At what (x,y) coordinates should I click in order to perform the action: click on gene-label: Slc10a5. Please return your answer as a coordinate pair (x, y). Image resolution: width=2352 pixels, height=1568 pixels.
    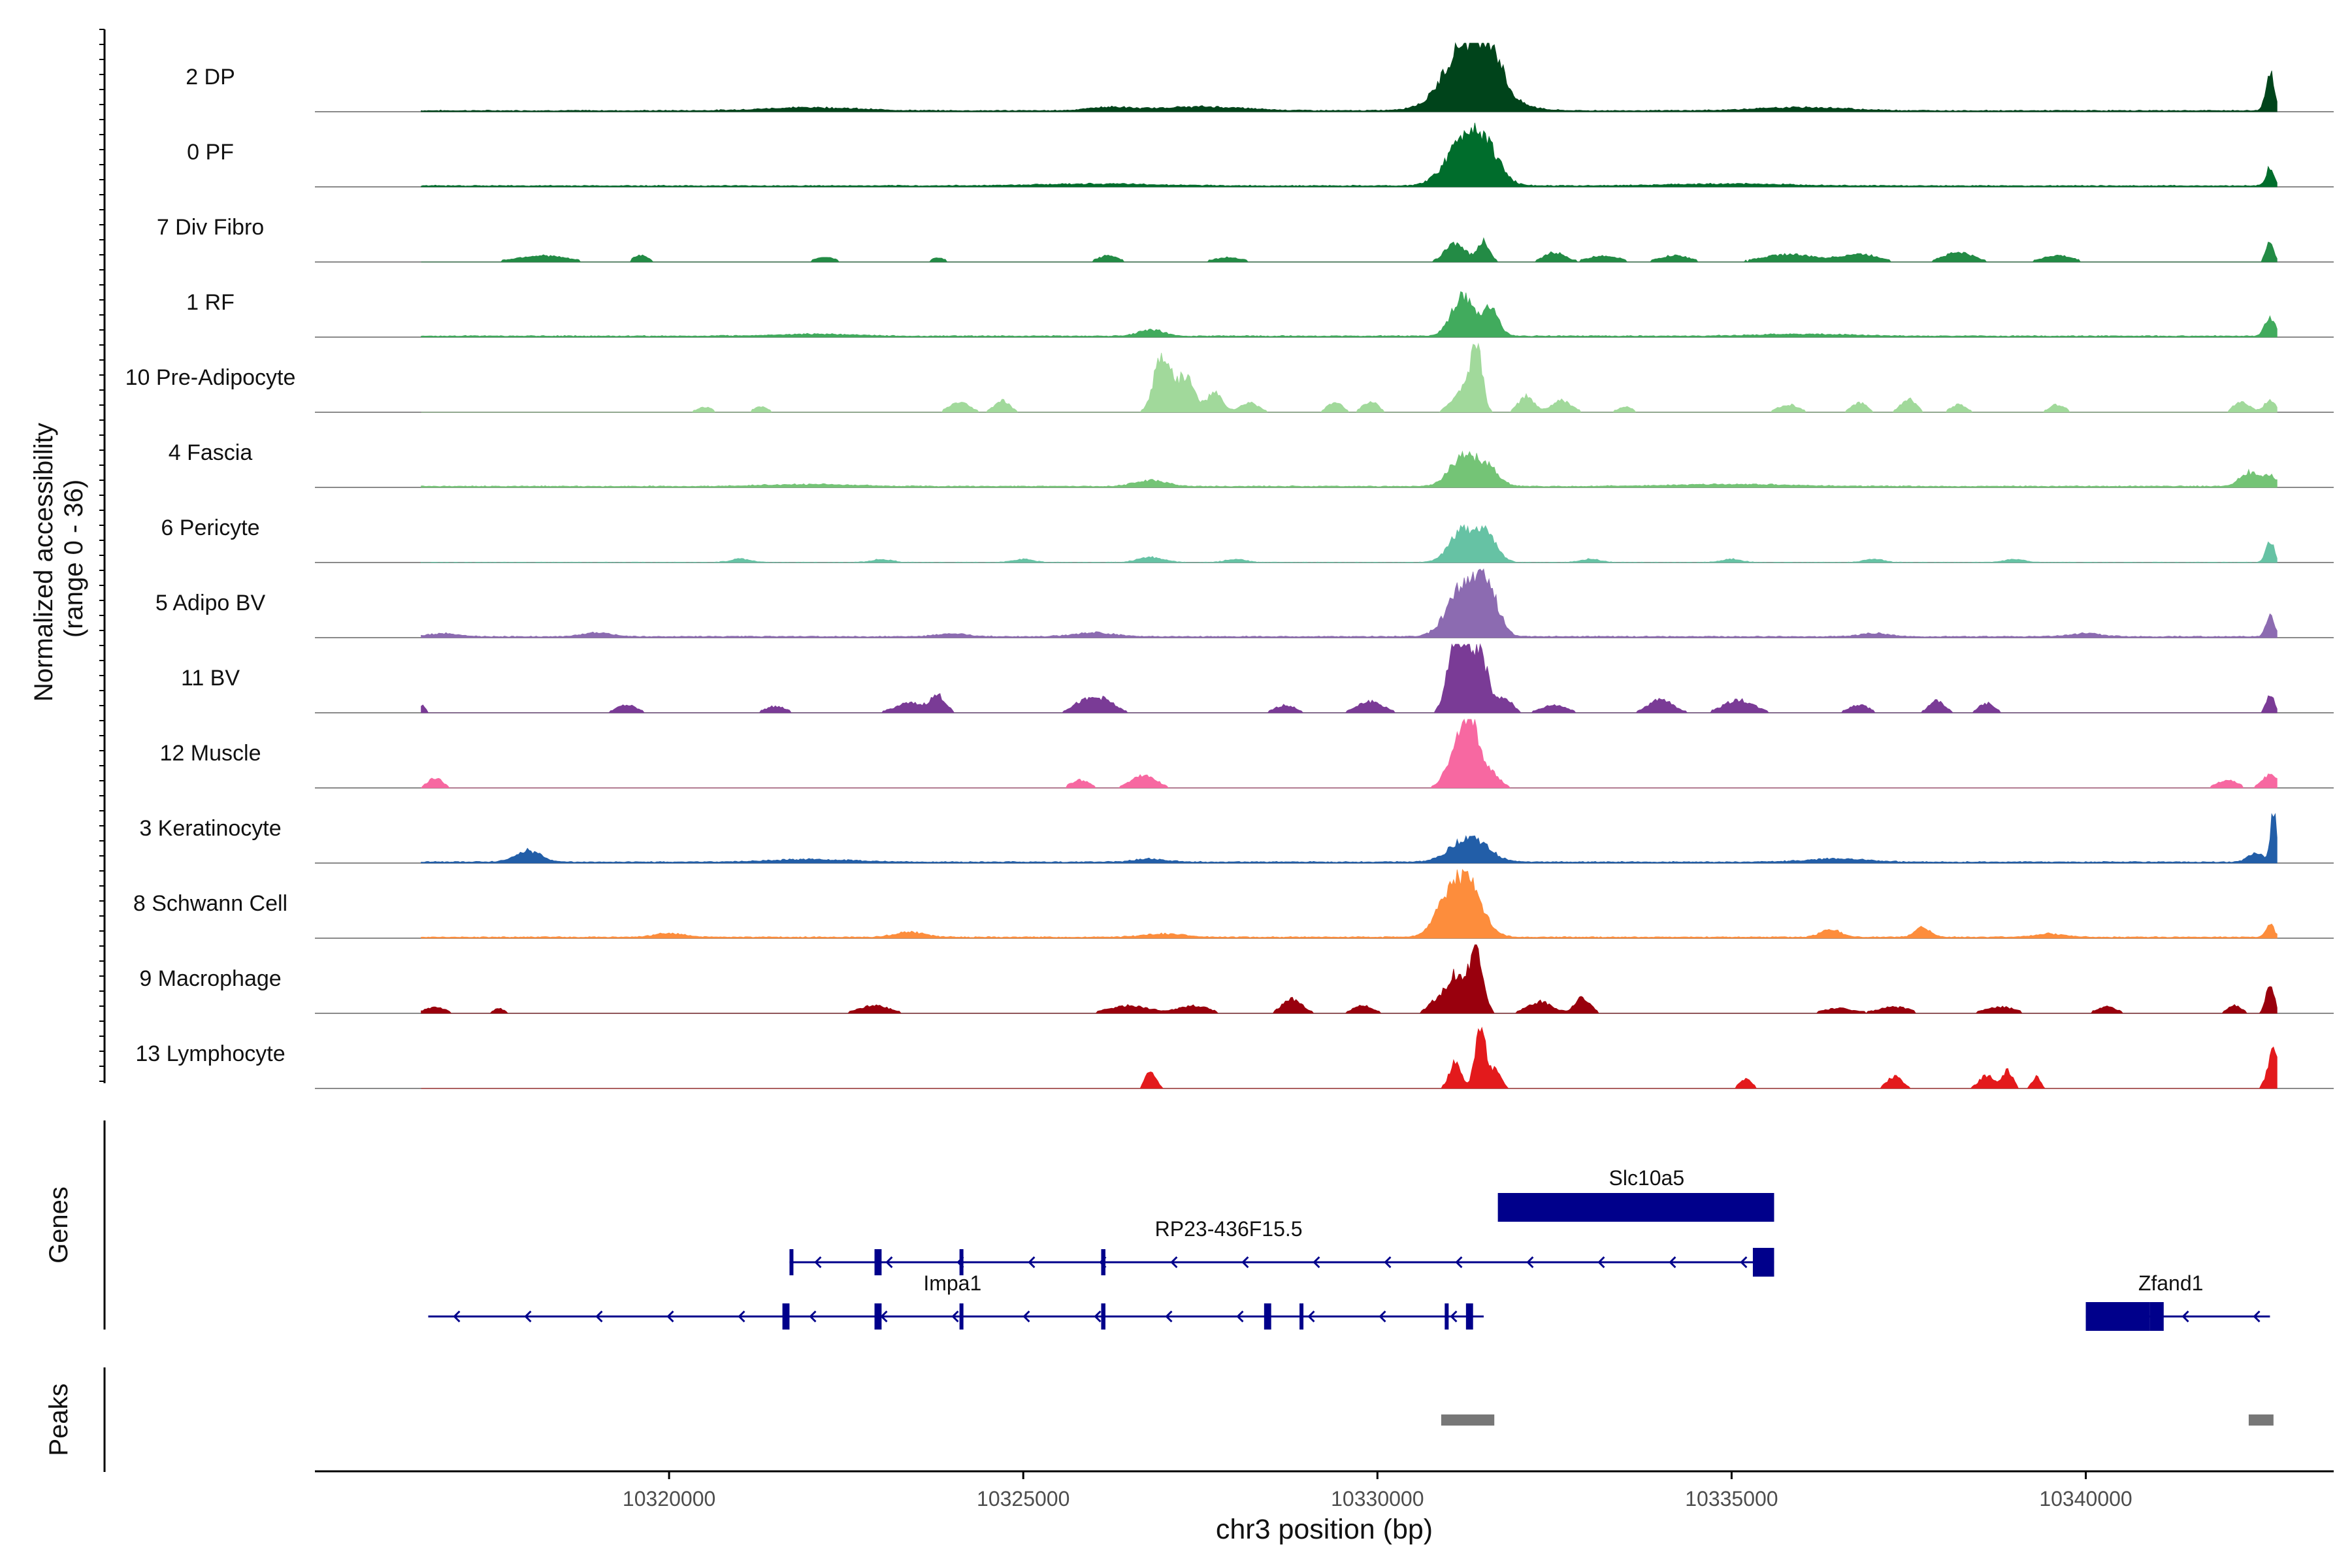
    Looking at the image, I should click on (1646, 1178).